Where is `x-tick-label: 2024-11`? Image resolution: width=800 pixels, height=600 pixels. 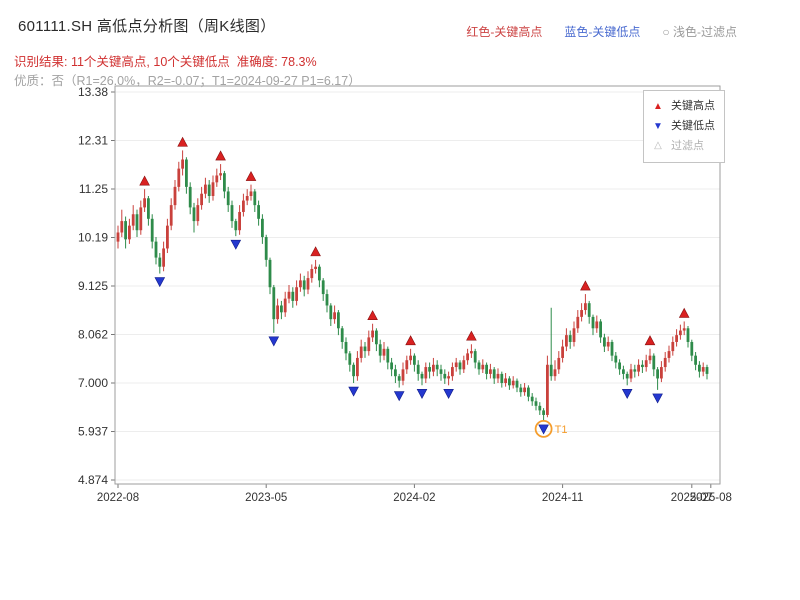 x-tick-label: 2024-11 is located at coordinates (562, 498).